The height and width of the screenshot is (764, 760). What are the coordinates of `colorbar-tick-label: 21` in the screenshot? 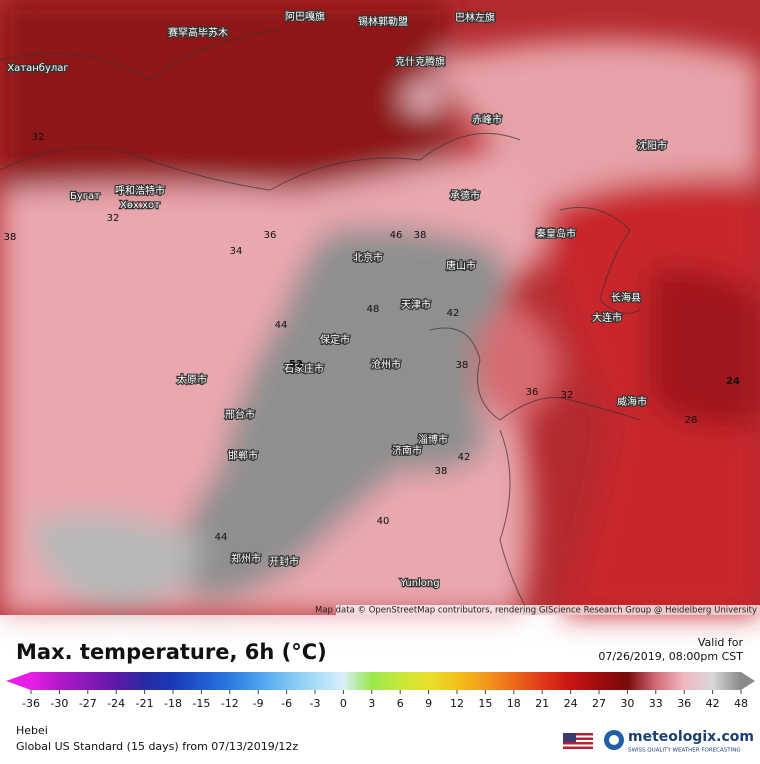 It's located at (542, 703).